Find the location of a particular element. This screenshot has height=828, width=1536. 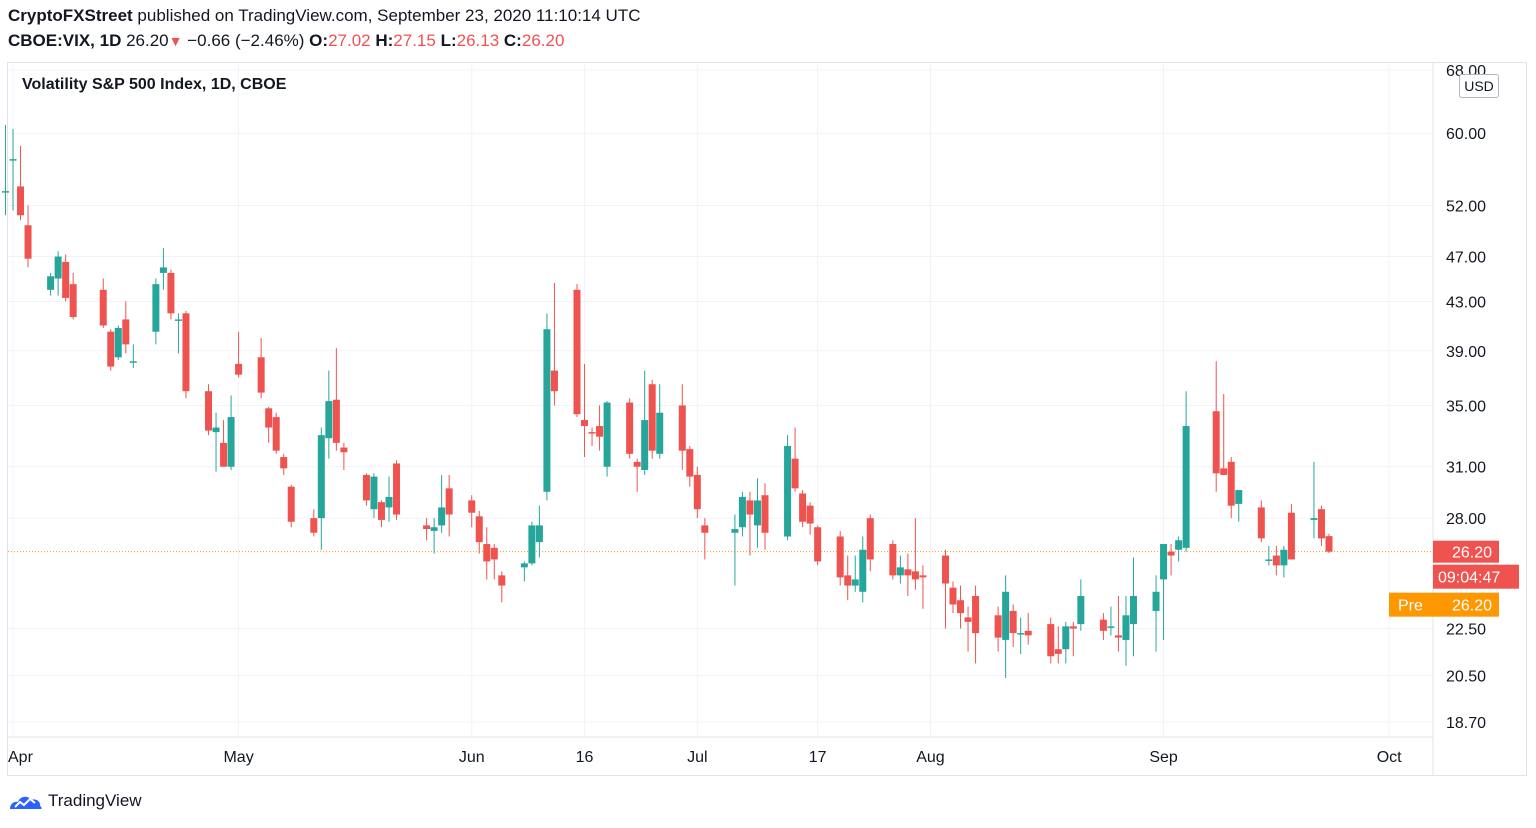

currency-button: USD is located at coordinates (1479, 86).